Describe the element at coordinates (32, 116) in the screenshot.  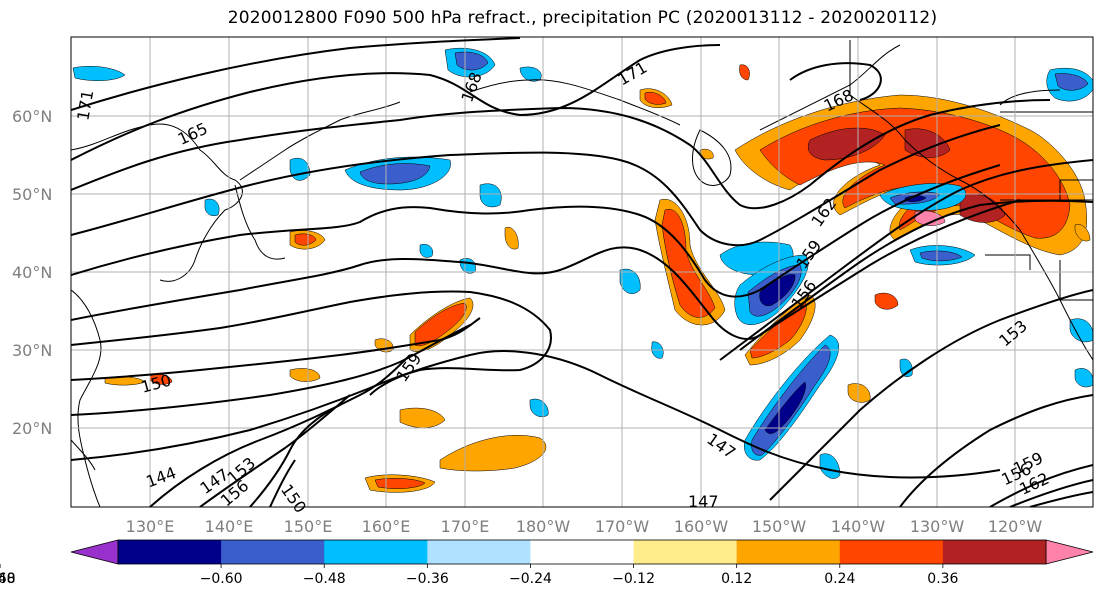
I see `lat-label: 60°N` at that location.